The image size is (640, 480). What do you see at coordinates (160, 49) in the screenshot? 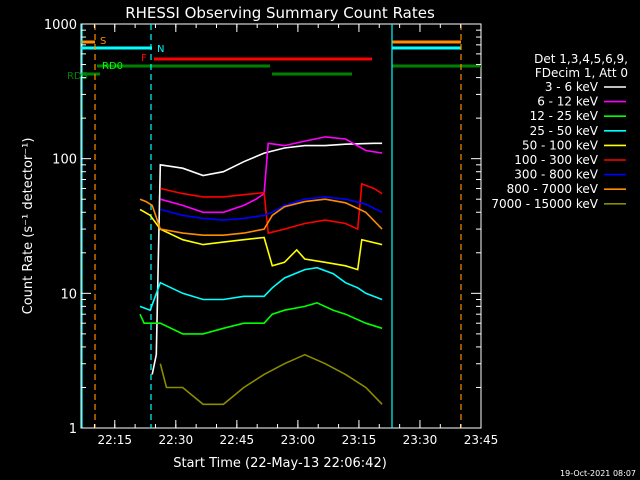
I see `flag-label-n: N` at bounding box center [160, 49].